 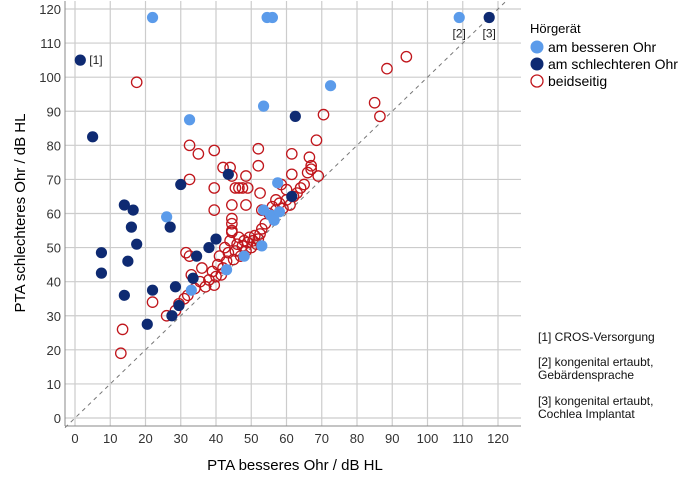 I want to click on x-tick-label: 50, so click(x=251, y=438).